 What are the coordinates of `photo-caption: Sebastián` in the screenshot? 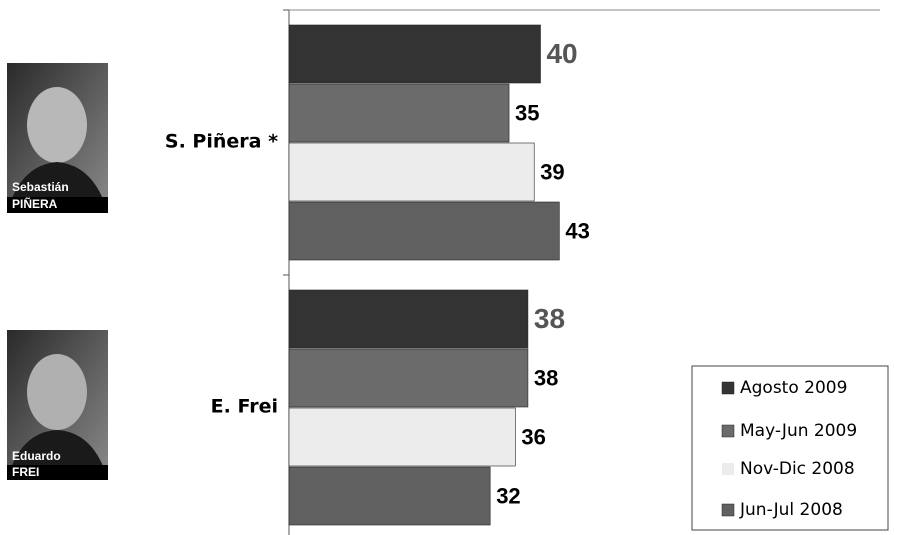 It's located at (40, 187).